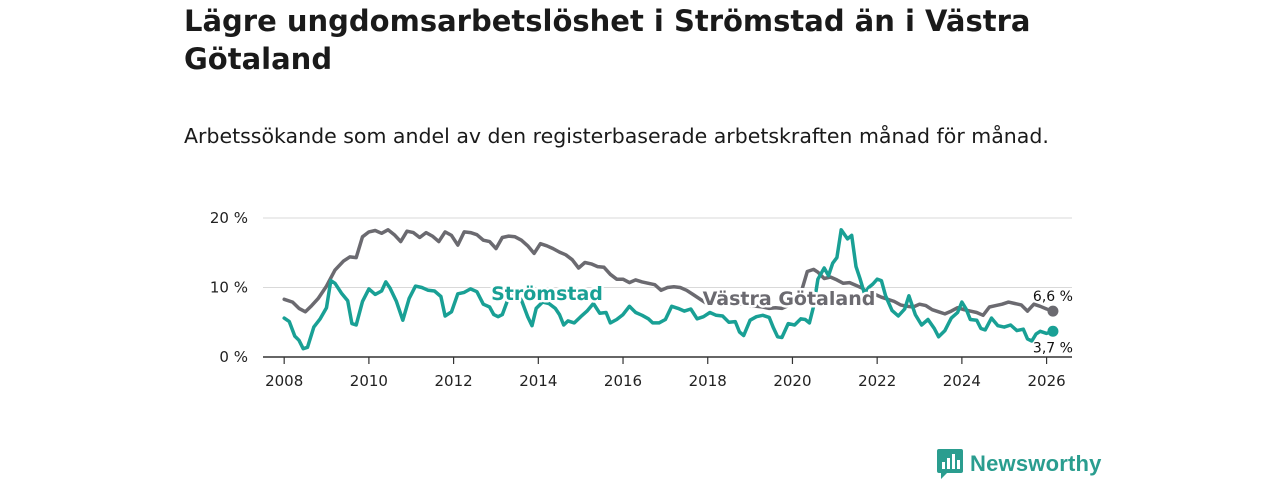 Image resolution: width=1280 pixels, height=480 pixels. What do you see at coordinates (1053, 348) in the screenshot?
I see `end-label-stromstad: 3,7 %` at bounding box center [1053, 348].